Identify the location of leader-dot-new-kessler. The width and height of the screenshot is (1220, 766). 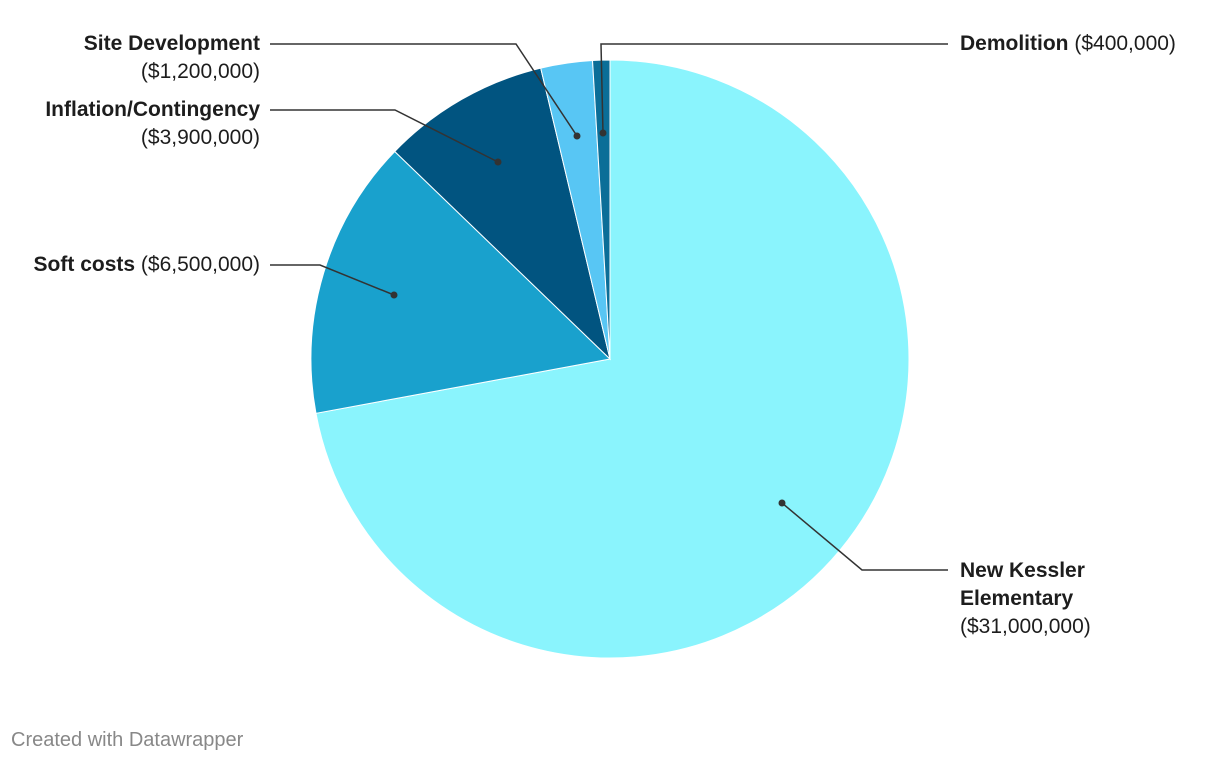
(782, 503).